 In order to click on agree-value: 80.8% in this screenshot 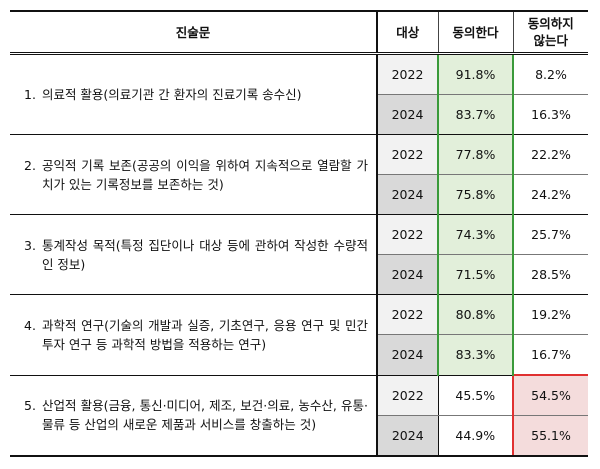, I will do `click(475, 314)`.